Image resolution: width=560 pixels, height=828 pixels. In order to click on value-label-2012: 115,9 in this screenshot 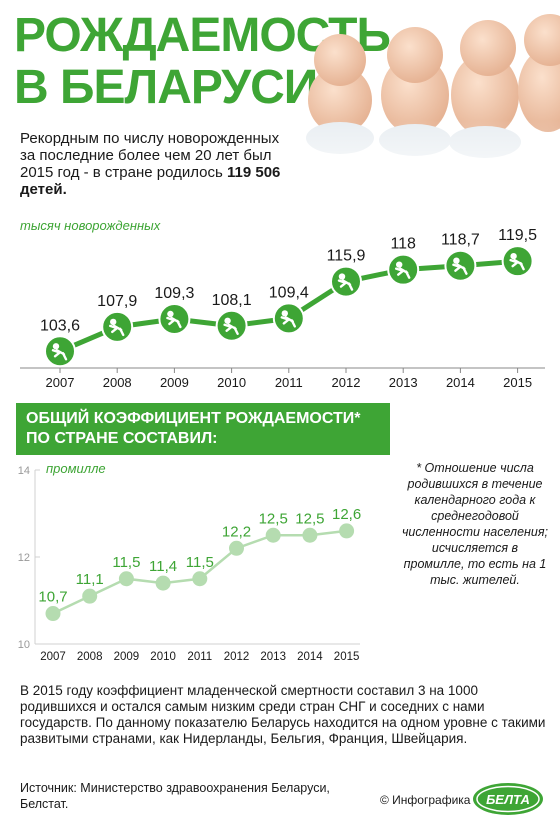, I will do `click(346, 256)`.